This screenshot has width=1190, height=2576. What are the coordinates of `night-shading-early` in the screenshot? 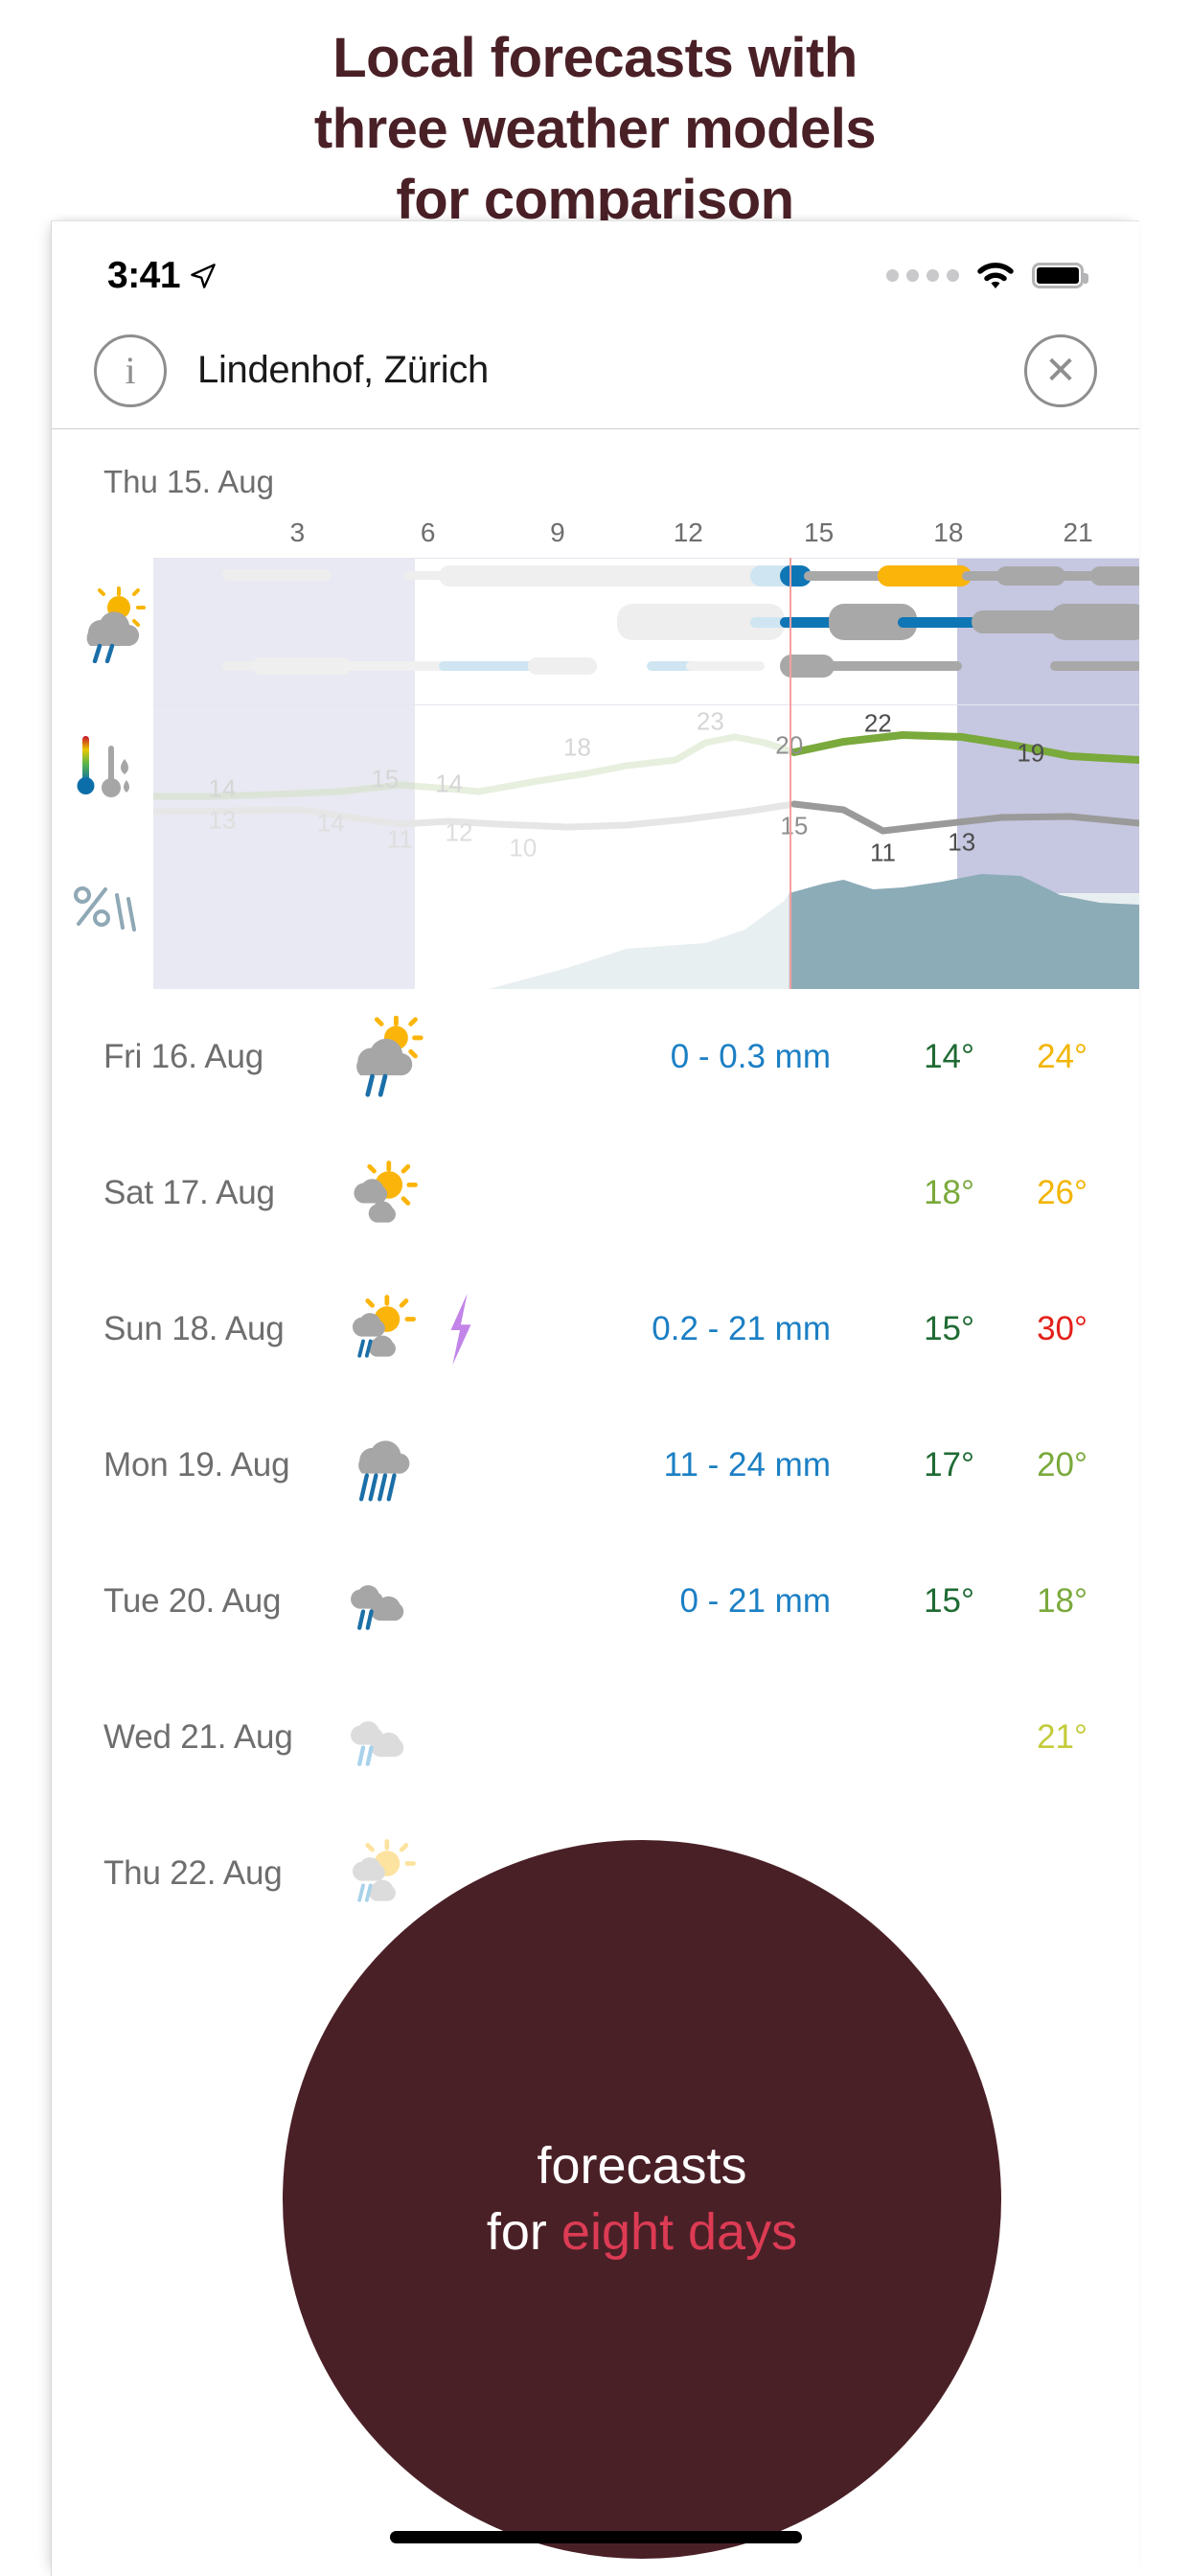 It's located at (284, 773).